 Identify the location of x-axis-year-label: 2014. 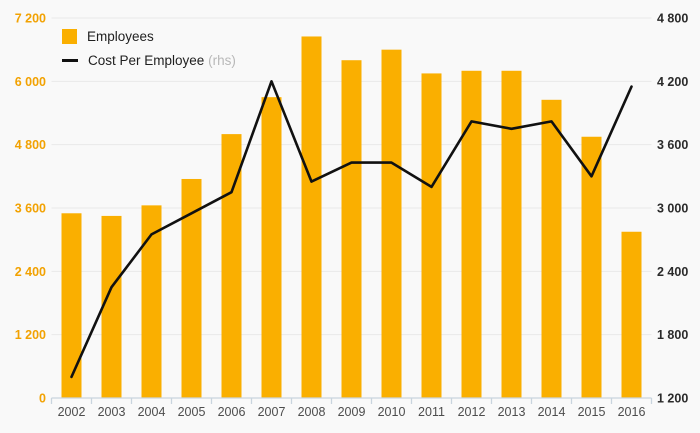
(552, 412).